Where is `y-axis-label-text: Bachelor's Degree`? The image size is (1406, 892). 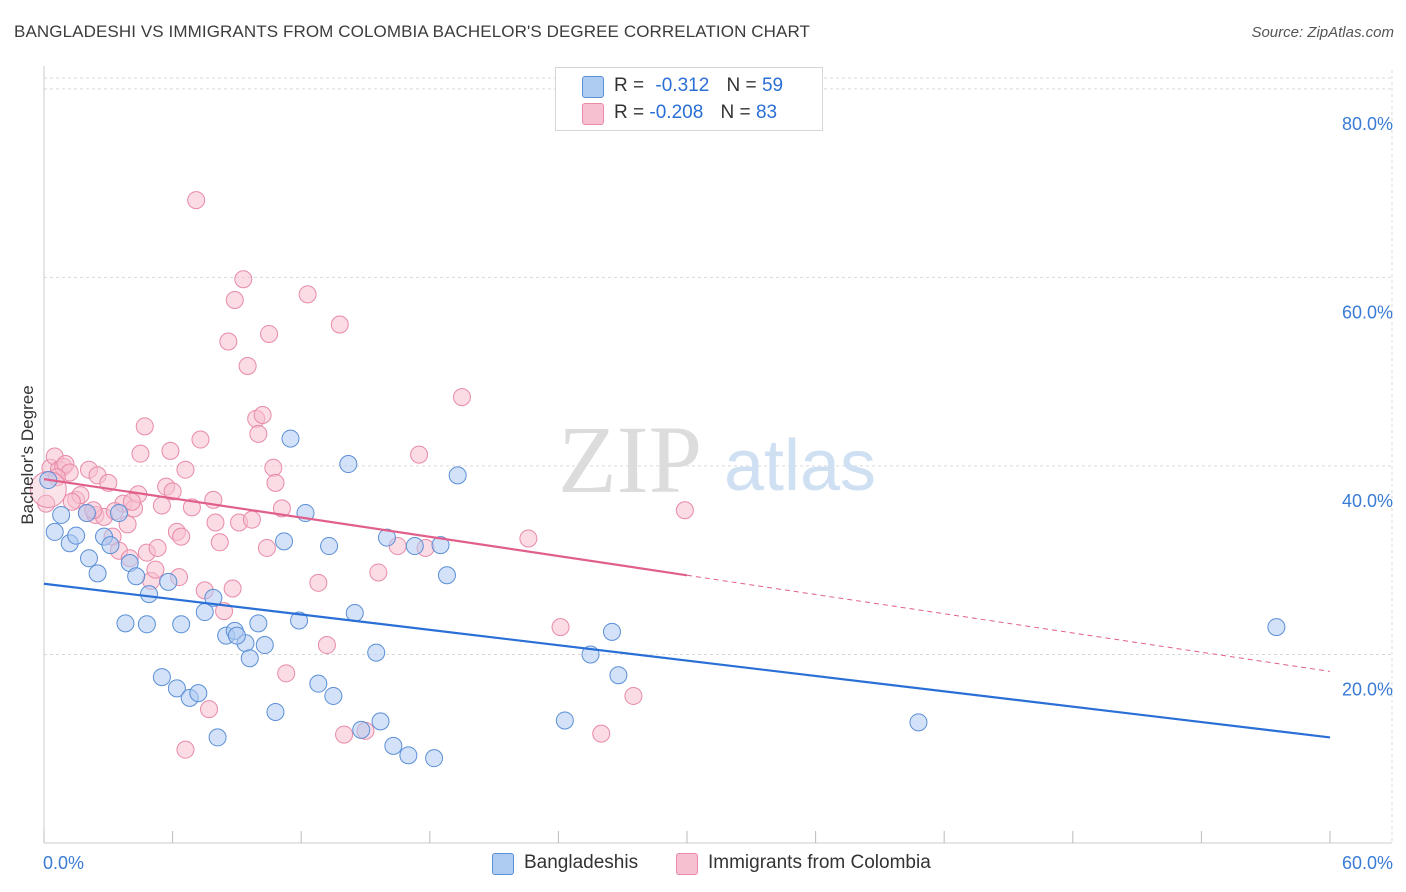
y-axis-label-text: Bachelor's Degree is located at coordinates (27, 455).